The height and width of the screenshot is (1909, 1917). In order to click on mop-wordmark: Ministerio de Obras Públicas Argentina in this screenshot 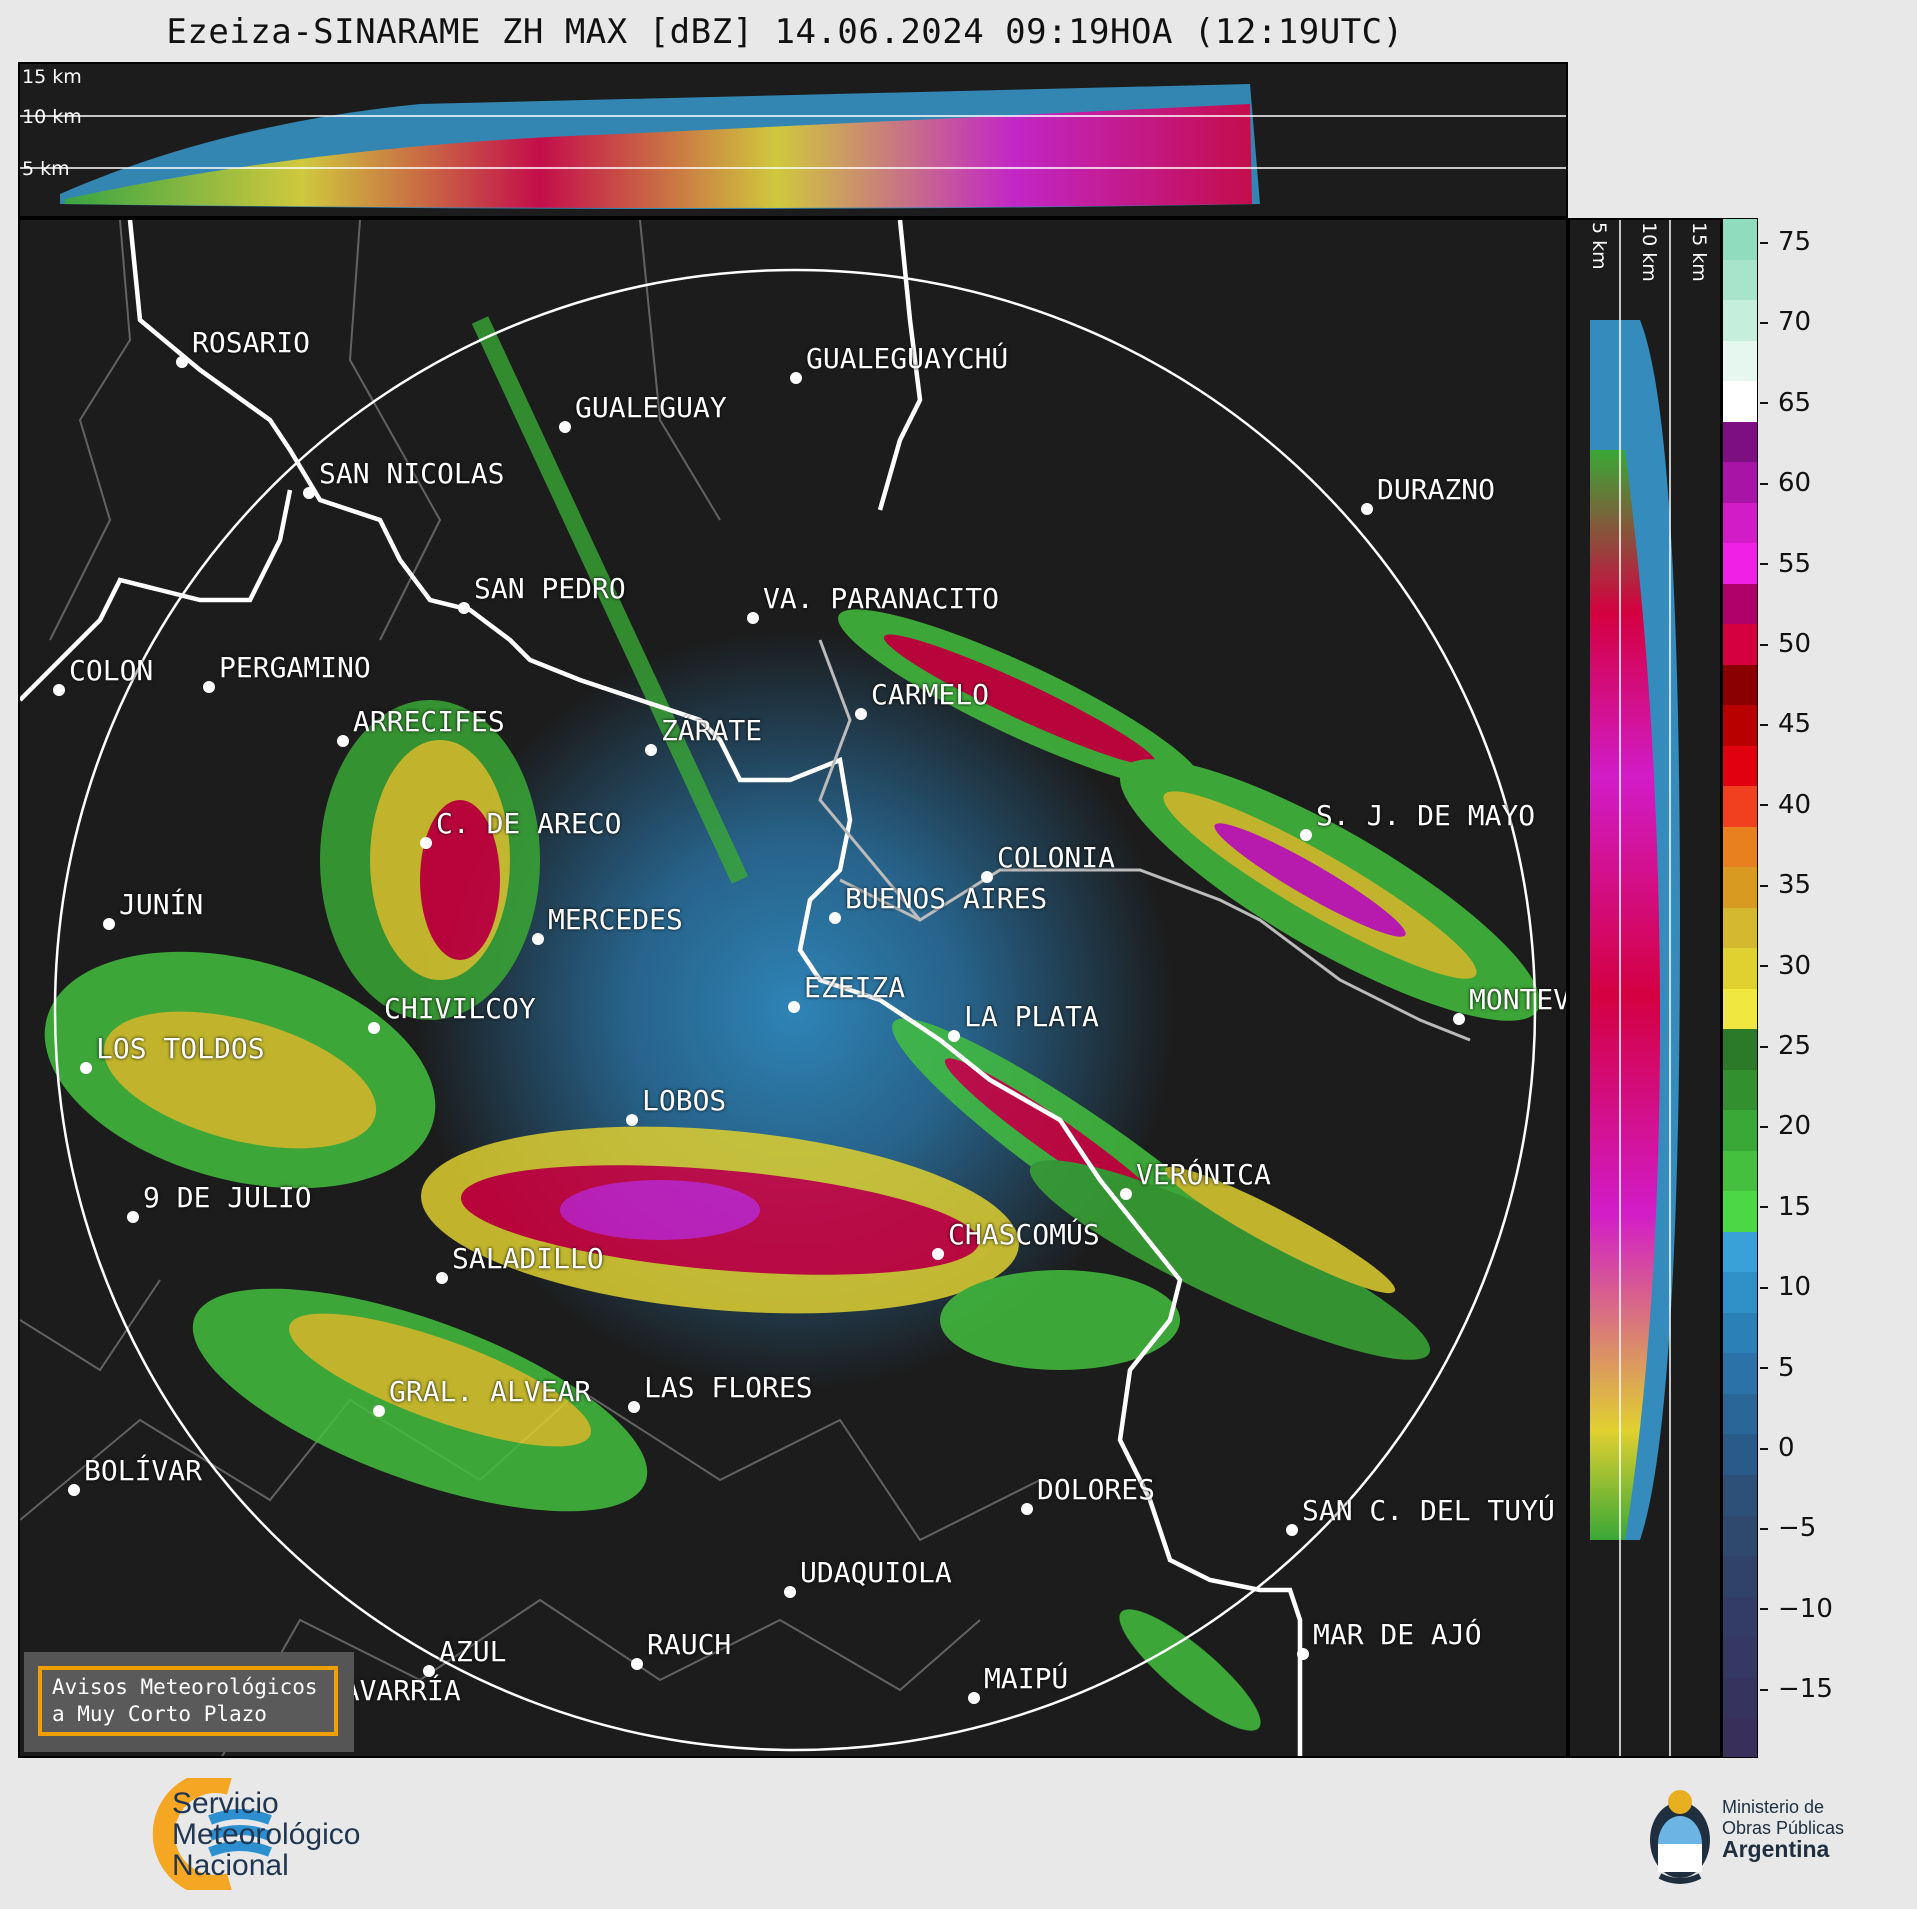, I will do `click(1783, 1829)`.